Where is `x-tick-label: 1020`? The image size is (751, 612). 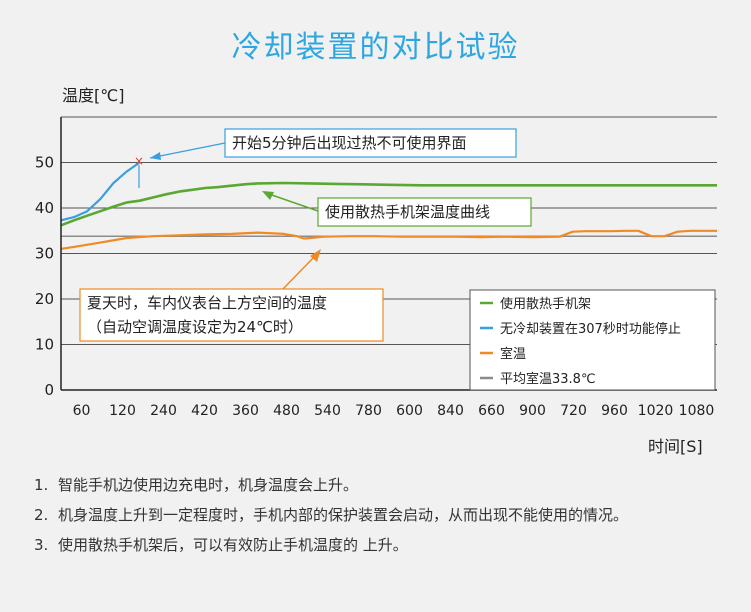 x-tick-label: 1020 is located at coordinates (656, 411).